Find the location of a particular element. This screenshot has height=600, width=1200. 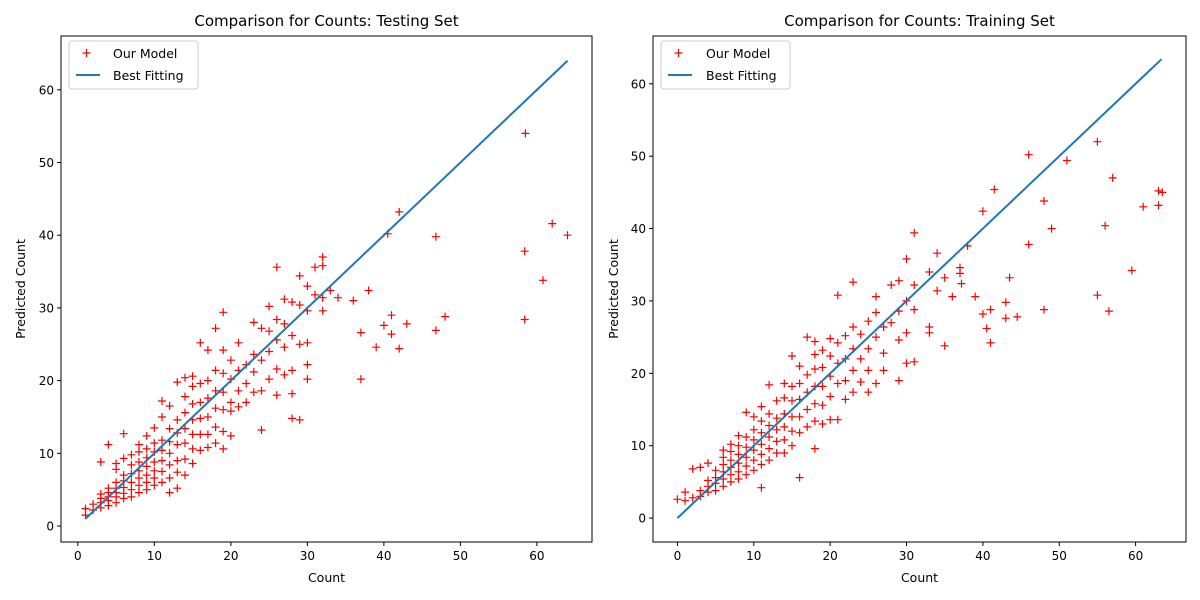

x-tick-label: 30 is located at coordinates (307, 556).